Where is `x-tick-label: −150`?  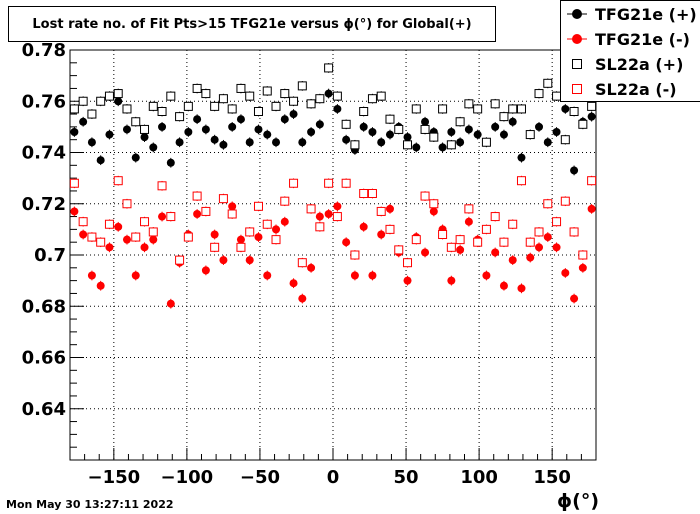 x-tick-label: −150 is located at coordinates (114, 477).